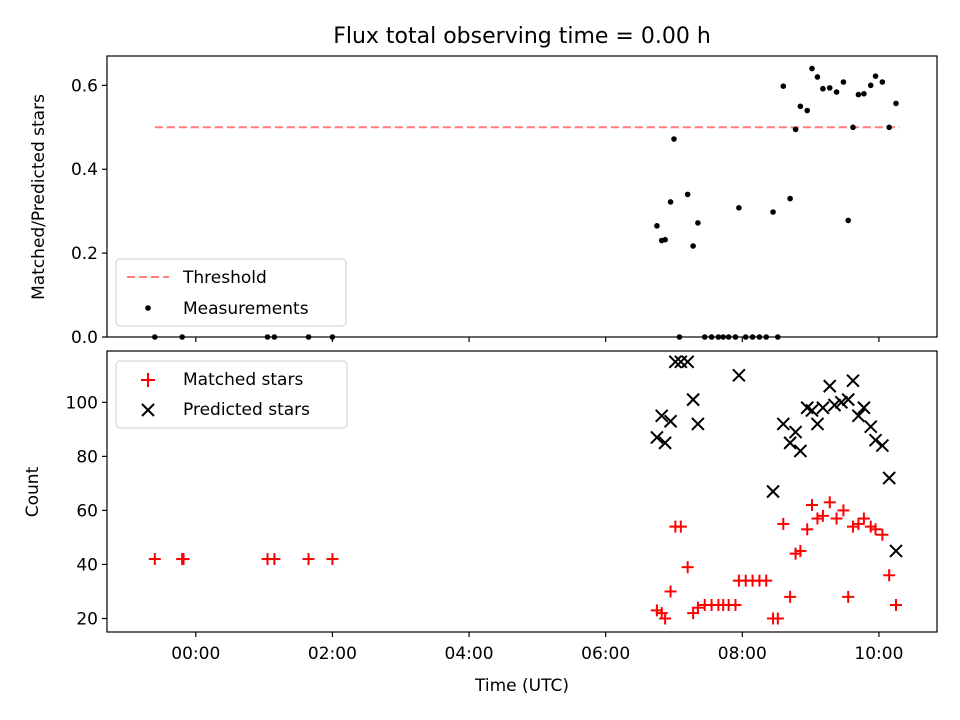 The image size is (960, 720). What do you see at coordinates (246, 410) in the screenshot?
I see `predicted-legend-label: Predicted stars` at bounding box center [246, 410].